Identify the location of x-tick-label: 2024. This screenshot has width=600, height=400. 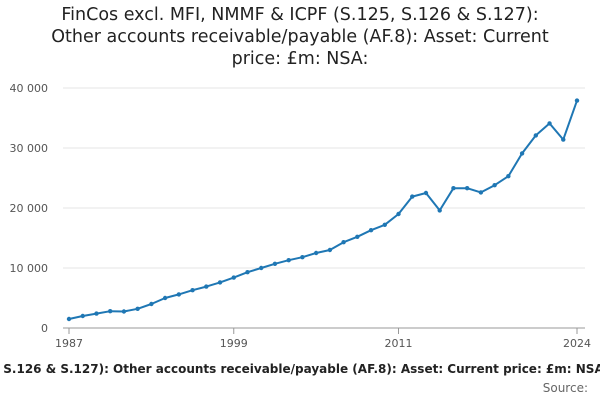
(577, 343).